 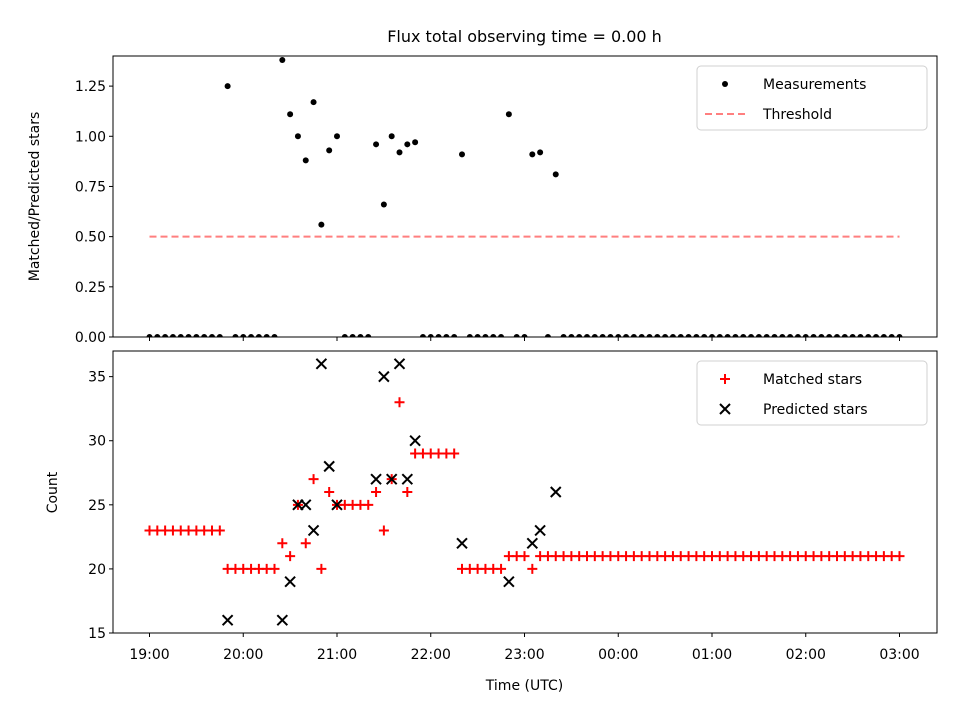 What do you see at coordinates (431, 655) in the screenshot?
I see `x-tick-label: 22:00` at bounding box center [431, 655].